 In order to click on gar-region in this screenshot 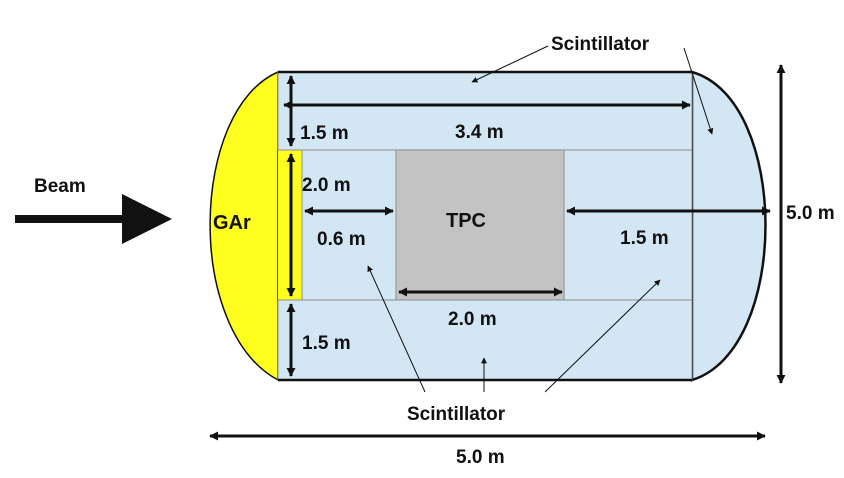, I will do `click(244, 226)`.